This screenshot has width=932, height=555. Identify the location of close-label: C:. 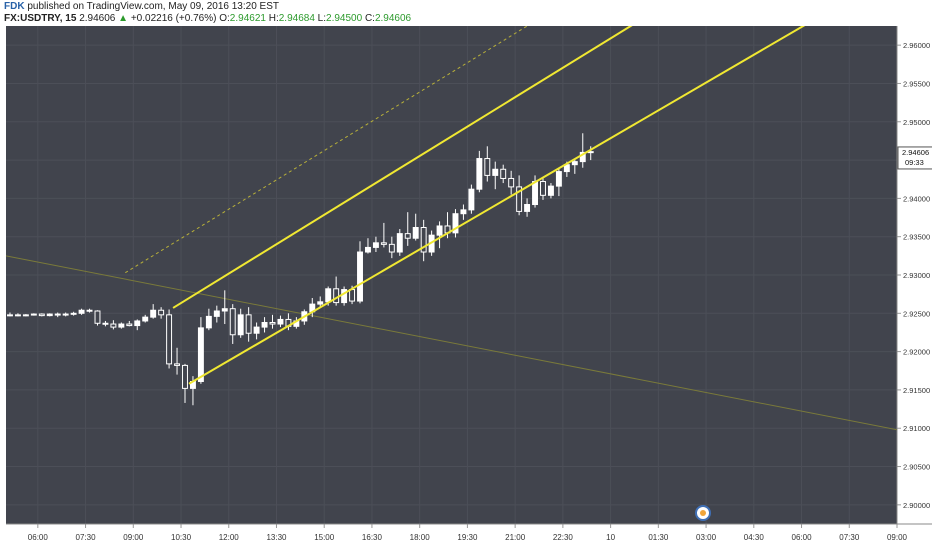
(369, 18).